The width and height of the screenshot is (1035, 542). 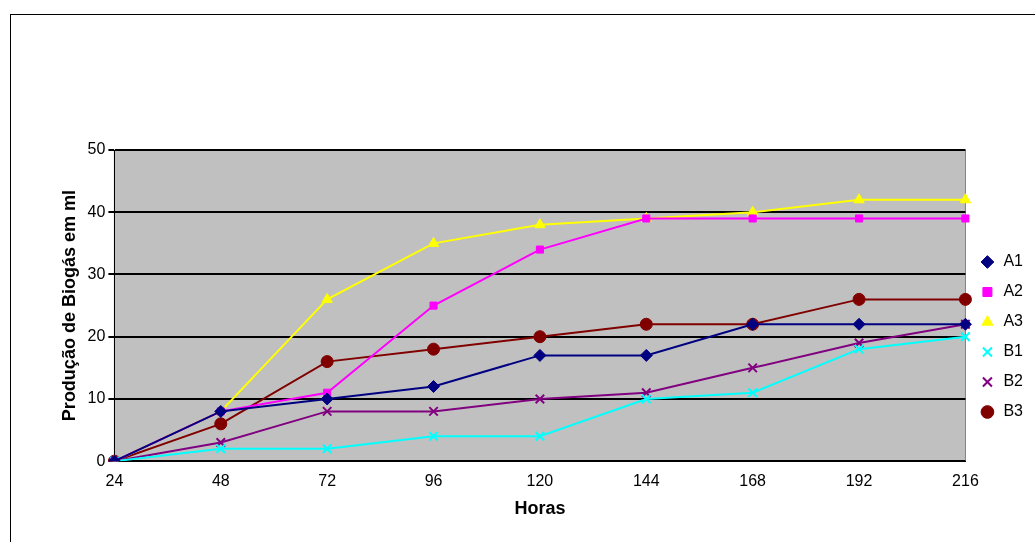 I want to click on legend-label: B1, so click(x=1013, y=351).